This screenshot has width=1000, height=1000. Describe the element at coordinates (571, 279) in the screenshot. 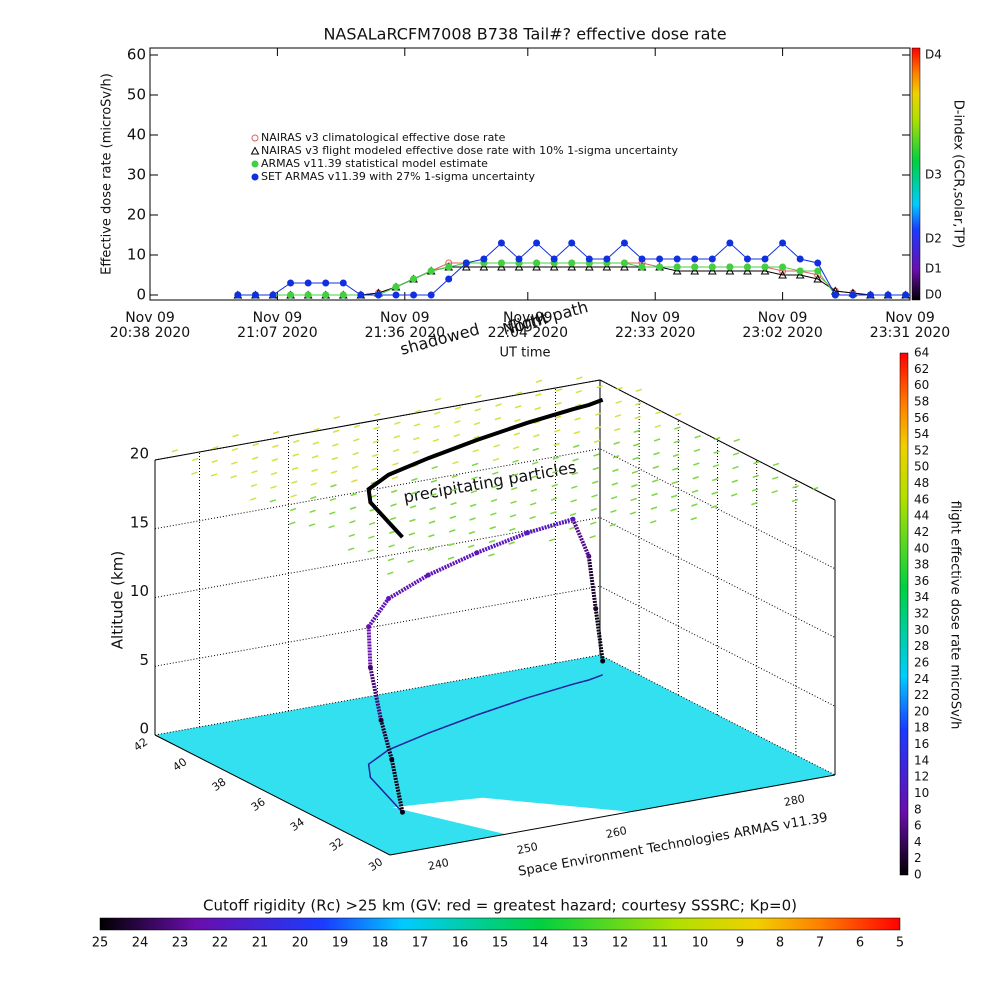

I see `series-line` at that location.